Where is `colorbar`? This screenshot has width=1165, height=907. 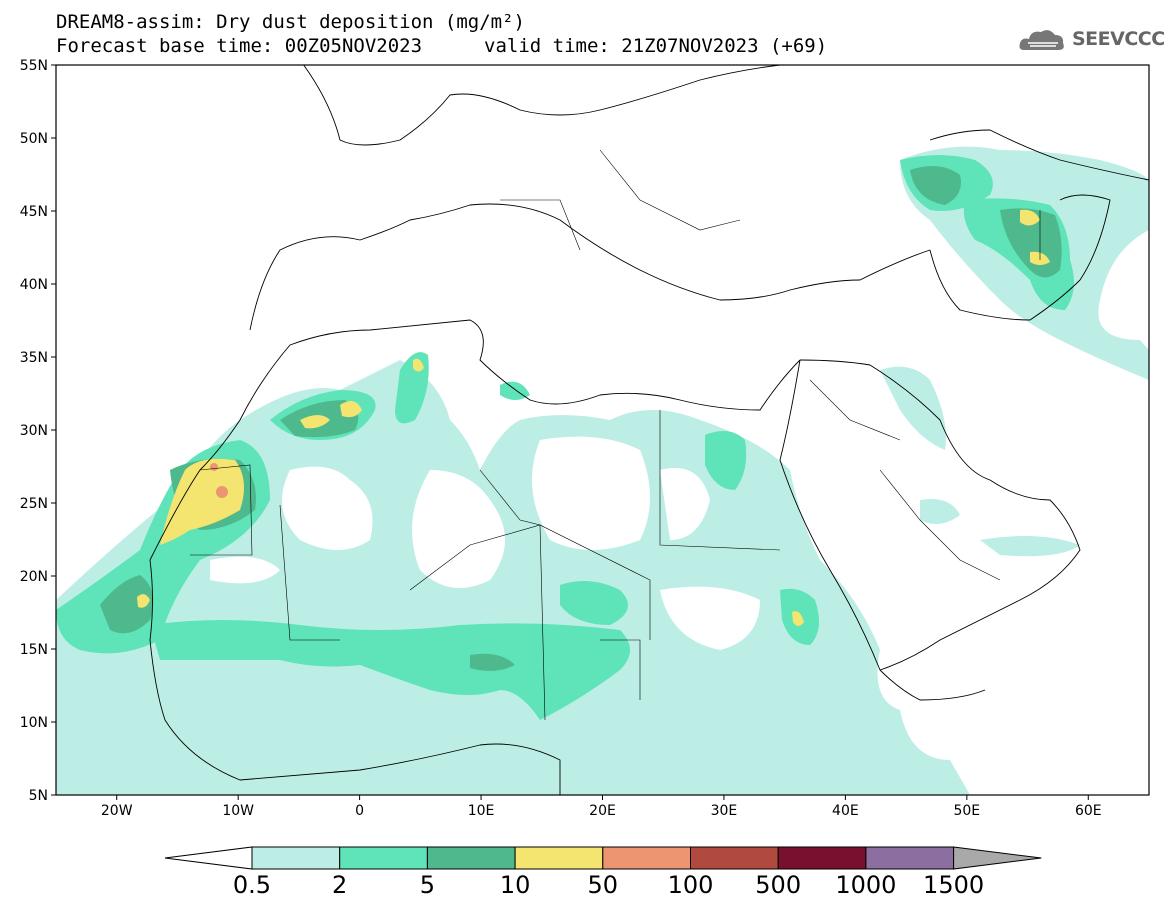
colorbar is located at coordinates (603, 858).